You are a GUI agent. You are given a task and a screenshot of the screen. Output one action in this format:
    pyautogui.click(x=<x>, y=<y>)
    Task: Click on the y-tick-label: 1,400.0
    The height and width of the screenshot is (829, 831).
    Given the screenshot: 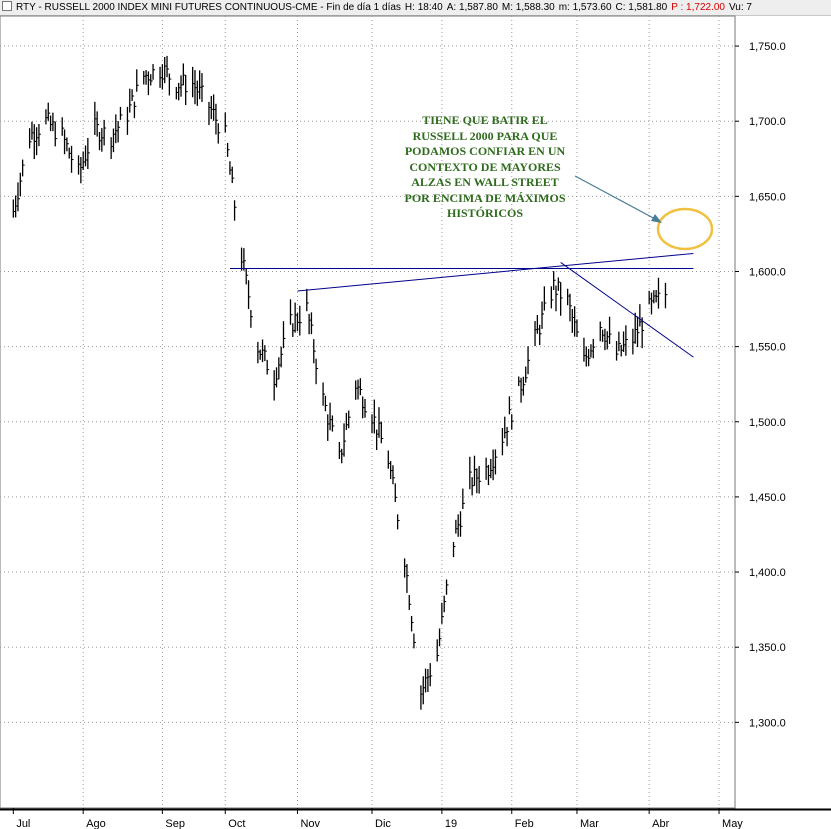 What is the action you would take?
    pyautogui.click(x=767, y=573)
    